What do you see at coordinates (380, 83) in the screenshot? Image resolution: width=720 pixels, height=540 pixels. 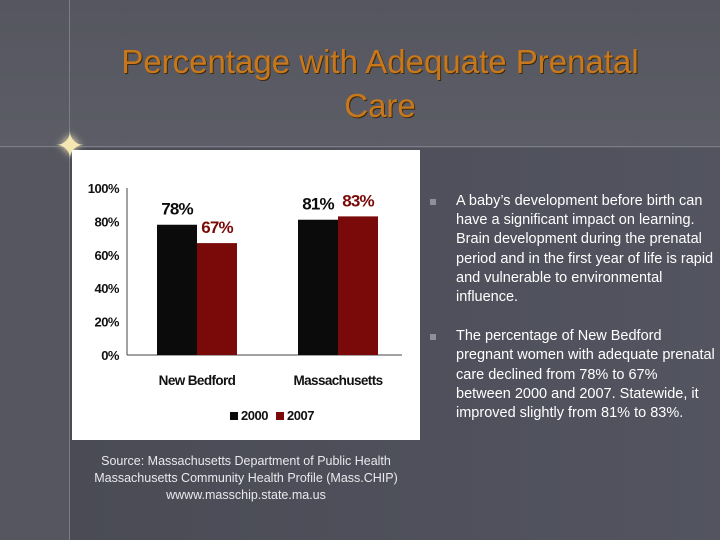 I see `slide-title: Percentage with Adequate Prenatal Care` at bounding box center [380, 83].